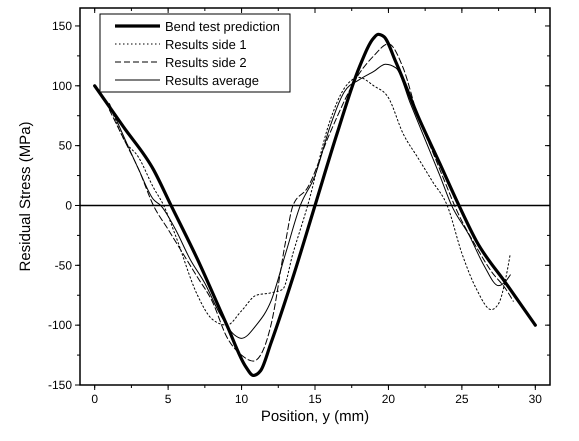  Describe the element at coordinates (315, 416) in the screenshot. I see `x-axis-title: Position, y (mm)` at that location.